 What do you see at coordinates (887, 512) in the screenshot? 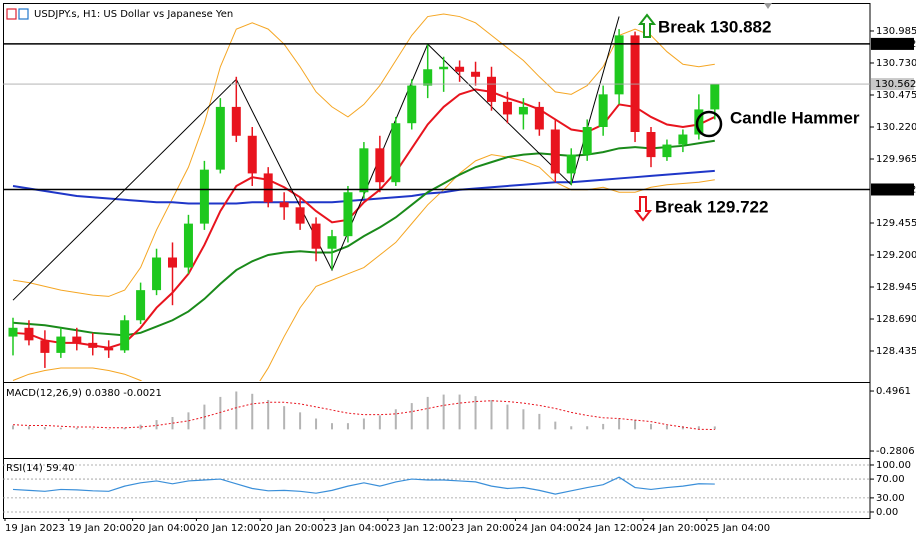
I see `y-tick-label: 0.00` at bounding box center [887, 512].